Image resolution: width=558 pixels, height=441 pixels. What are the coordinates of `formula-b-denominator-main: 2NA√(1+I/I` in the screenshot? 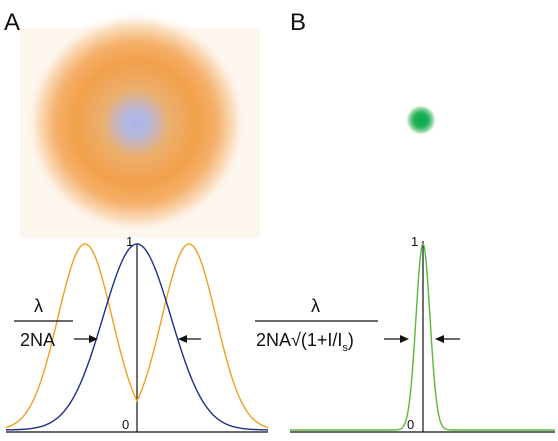 It's located at (299, 340).